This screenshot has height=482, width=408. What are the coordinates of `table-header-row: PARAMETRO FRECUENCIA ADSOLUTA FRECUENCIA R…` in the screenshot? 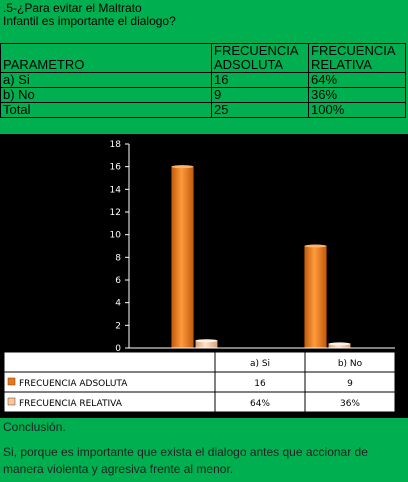 It's located at (203, 58).